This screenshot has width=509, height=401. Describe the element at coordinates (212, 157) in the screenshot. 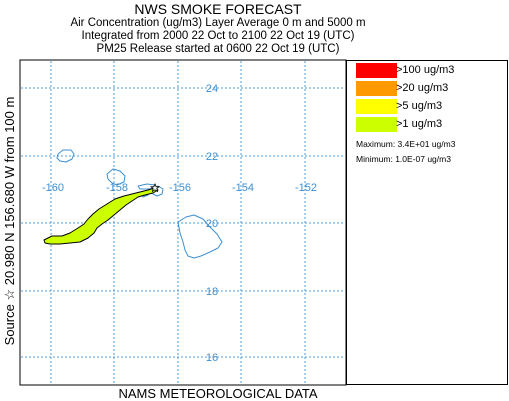

I see `lat-label: 22` at that location.